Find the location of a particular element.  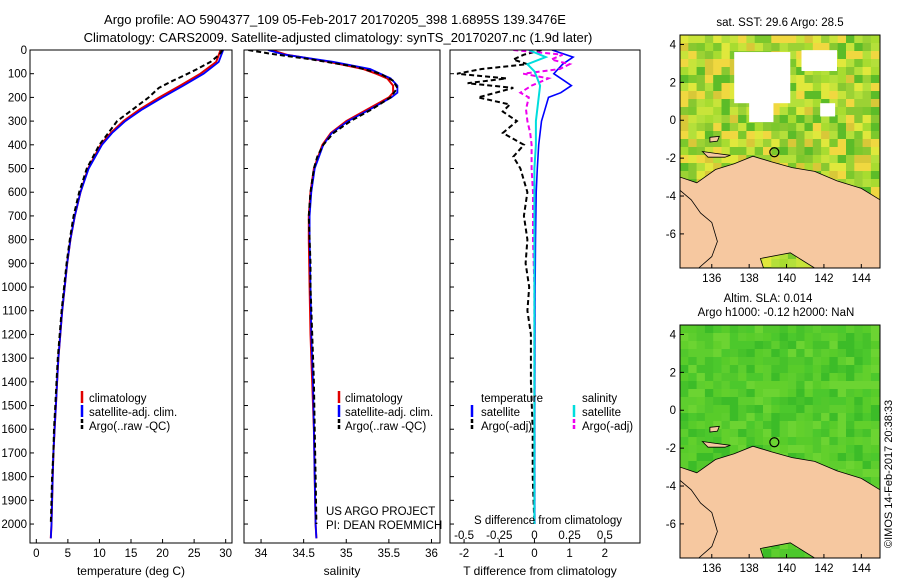

map-lon-tick-label: 144 is located at coordinates (862, 279).